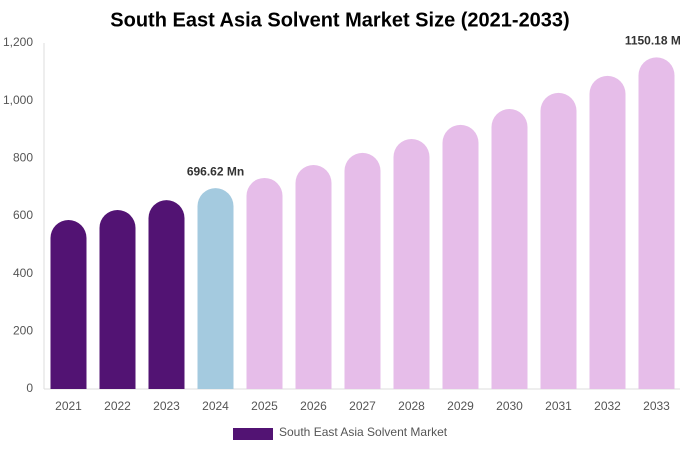  Describe the element at coordinates (18, 42) in the screenshot. I see `y-tick-label: 1,200` at that location.